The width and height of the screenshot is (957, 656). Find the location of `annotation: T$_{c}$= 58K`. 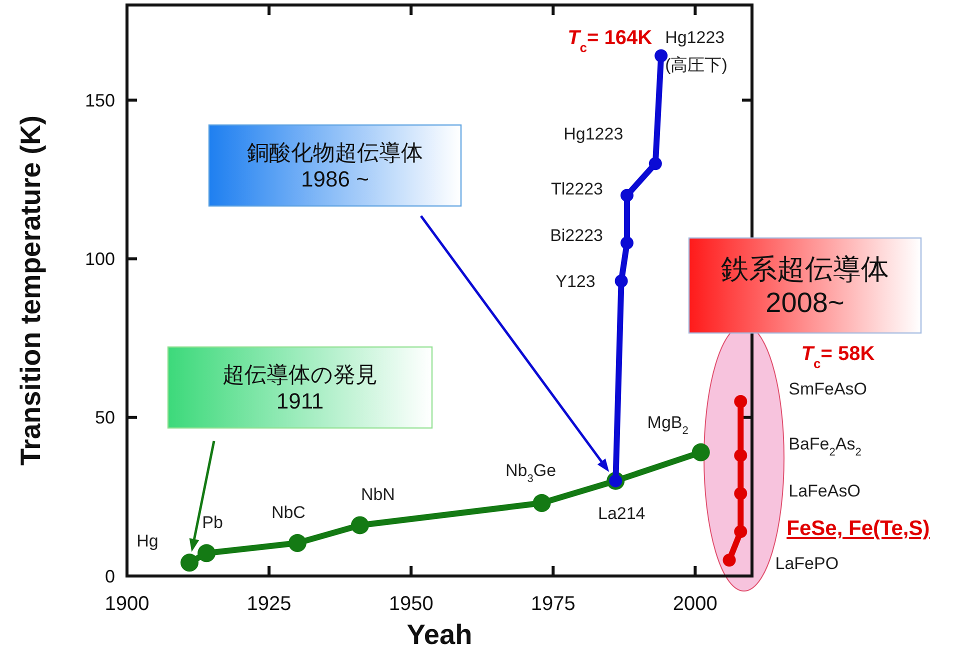

annotation: T$_{c}$= 58K is located at coordinates (838, 356).